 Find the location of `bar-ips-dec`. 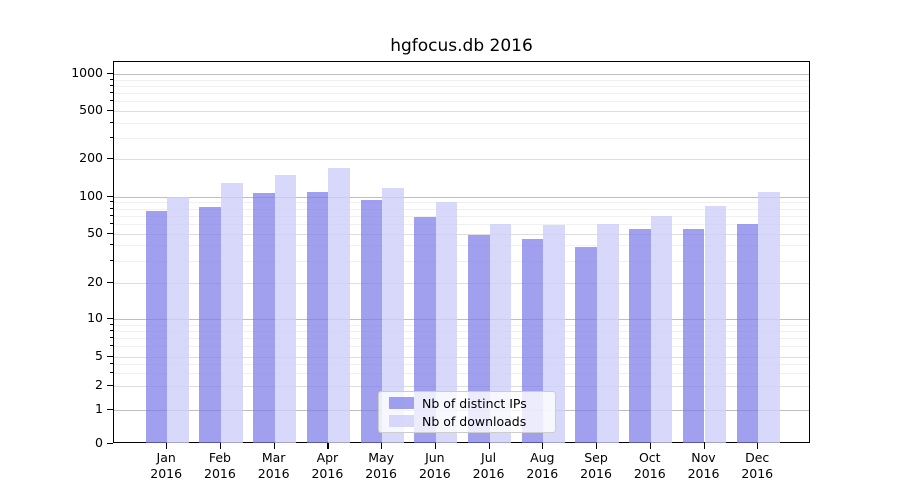

bar-ips-dec is located at coordinates (747, 333).